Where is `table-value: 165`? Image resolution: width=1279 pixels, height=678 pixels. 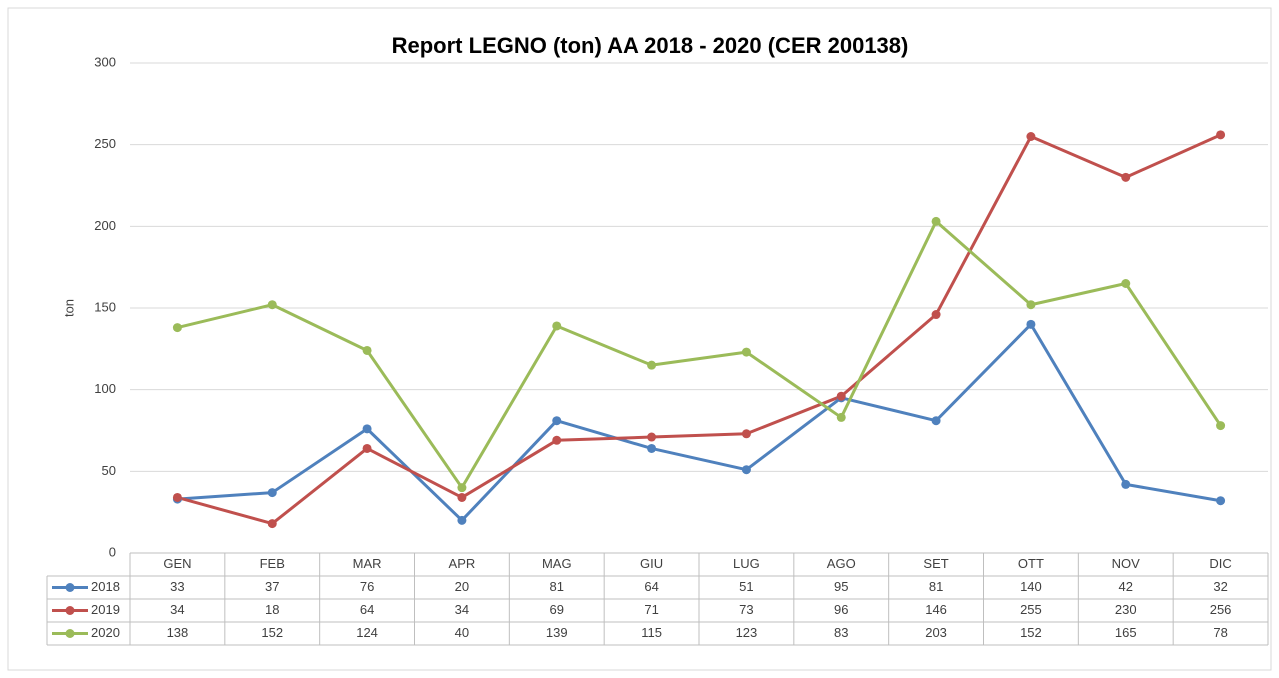
table-value: 165 is located at coordinates (1126, 632).